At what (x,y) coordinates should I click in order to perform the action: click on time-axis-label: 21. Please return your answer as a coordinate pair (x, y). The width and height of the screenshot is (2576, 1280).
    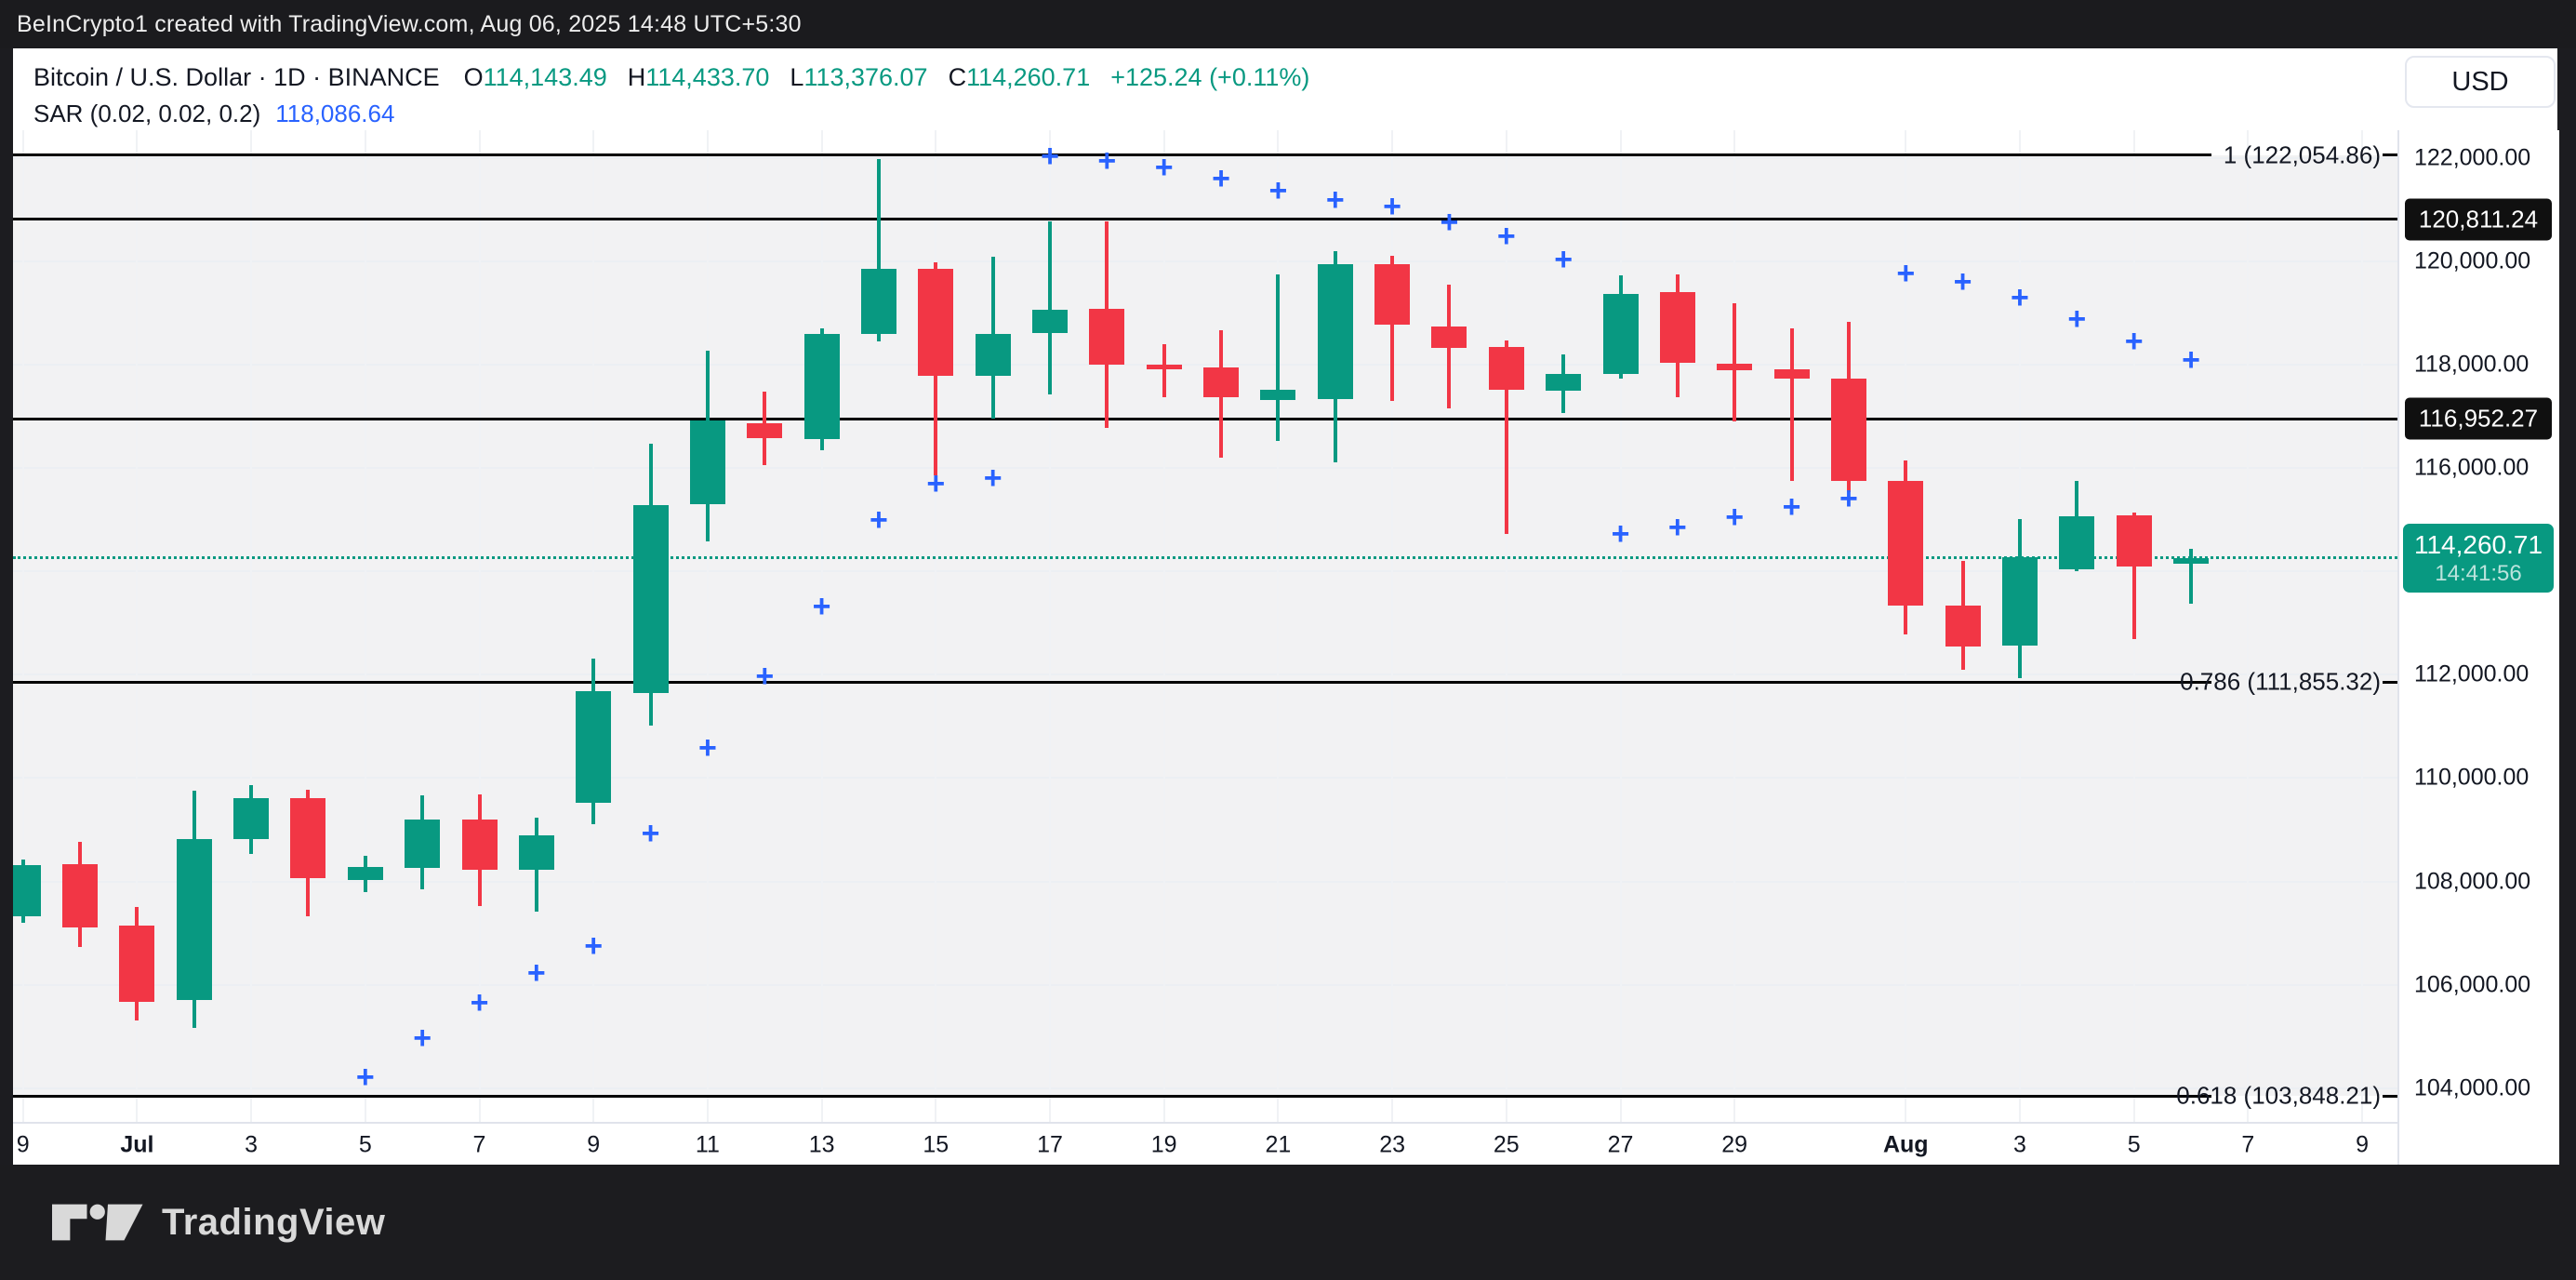
    Looking at the image, I should click on (1278, 1144).